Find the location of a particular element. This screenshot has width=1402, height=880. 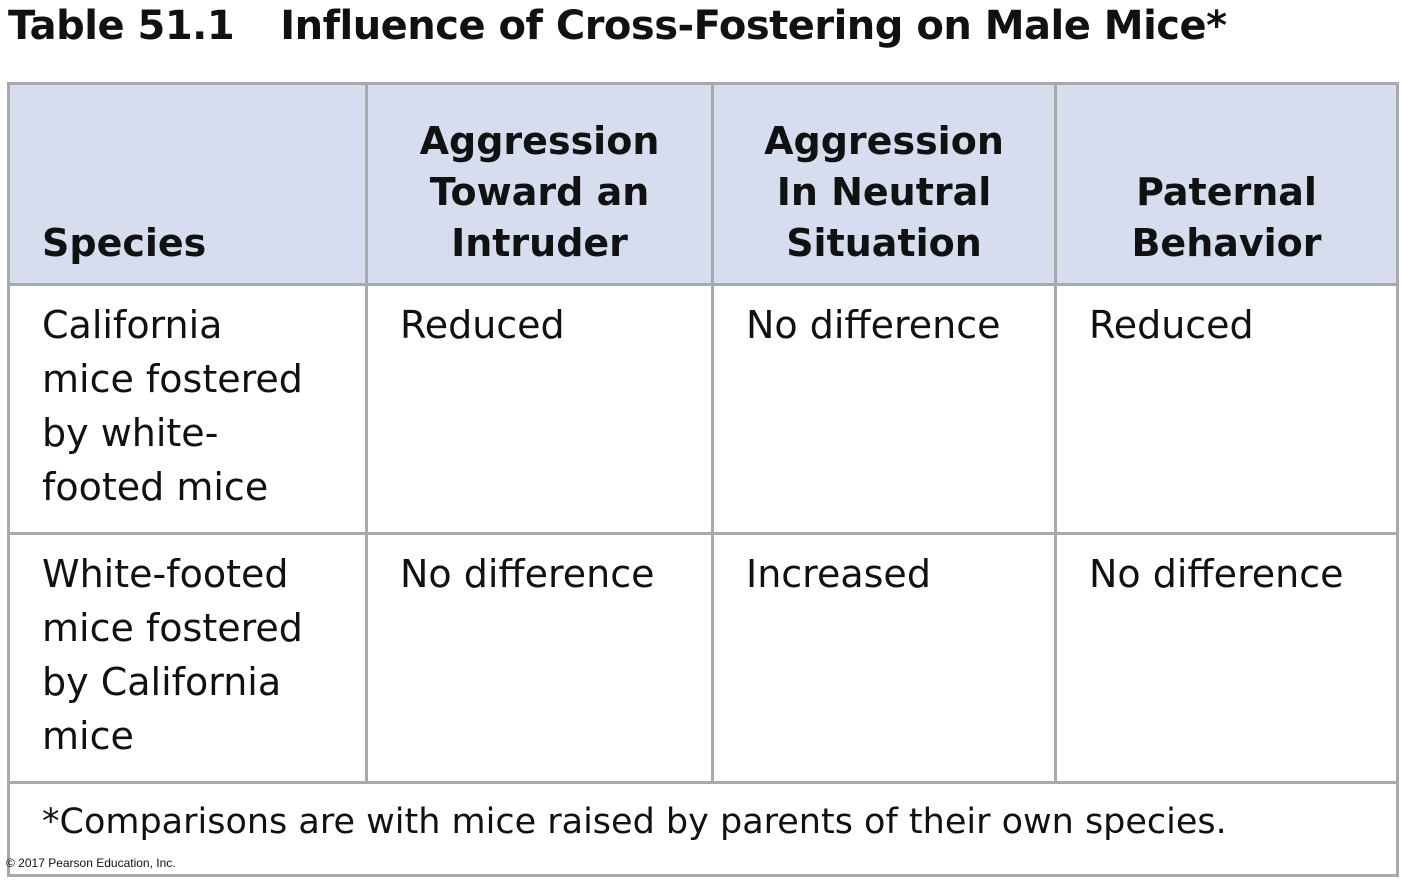

header-aggression-neutral: Aggression In Neutral Situation is located at coordinates (884, 184).